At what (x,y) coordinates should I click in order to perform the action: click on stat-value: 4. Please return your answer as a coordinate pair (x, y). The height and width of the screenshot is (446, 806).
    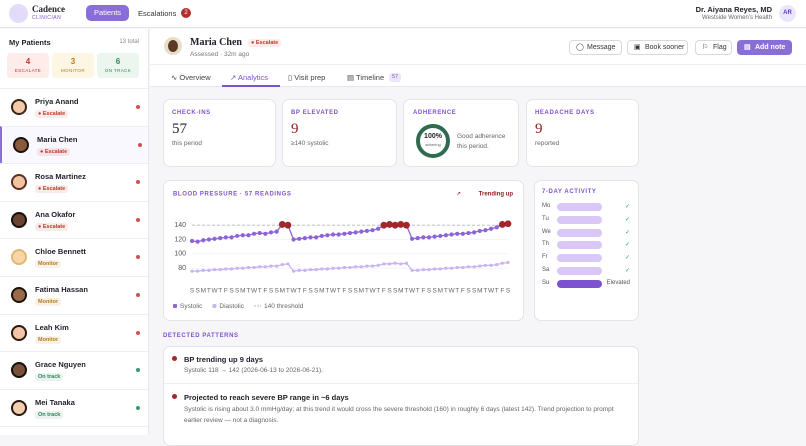
    Looking at the image, I should click on (28, 61).